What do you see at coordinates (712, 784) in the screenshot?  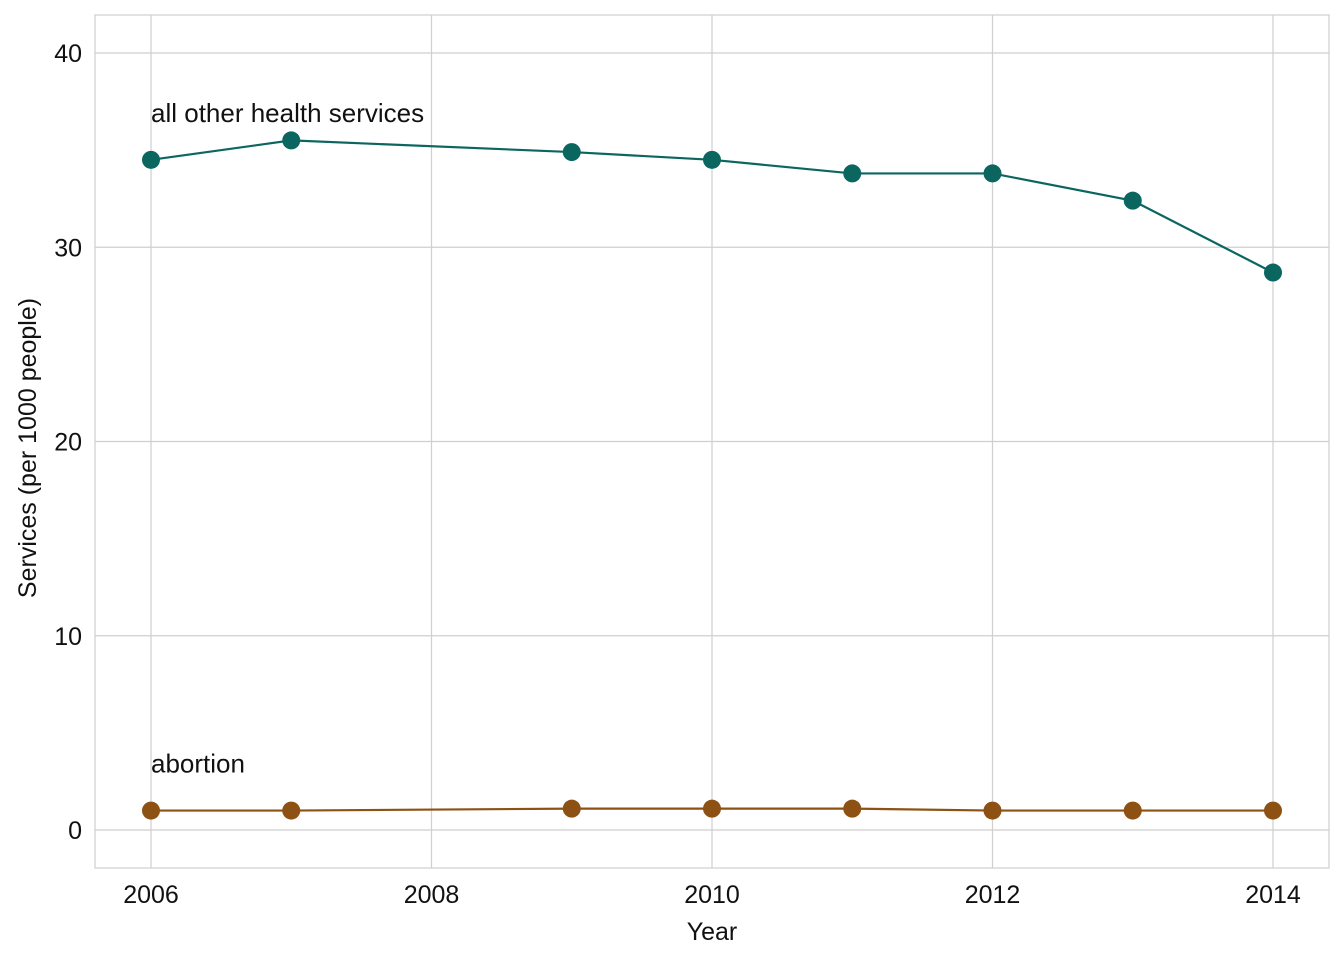 I see `series-1: abortion` at bounding box center [712, 784].